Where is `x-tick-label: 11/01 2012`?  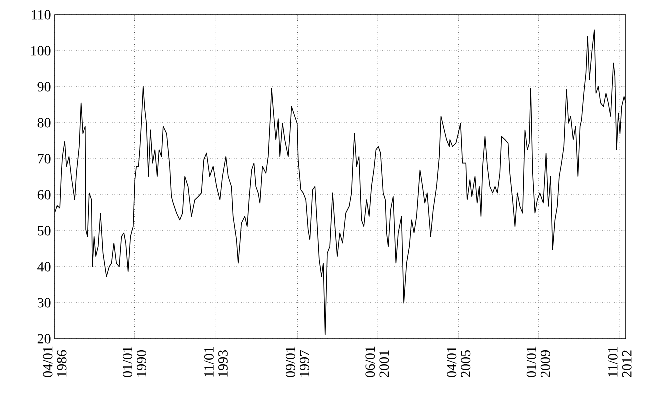 x-tick-label: 11/01 2012 is located at coordinates (620, 362).